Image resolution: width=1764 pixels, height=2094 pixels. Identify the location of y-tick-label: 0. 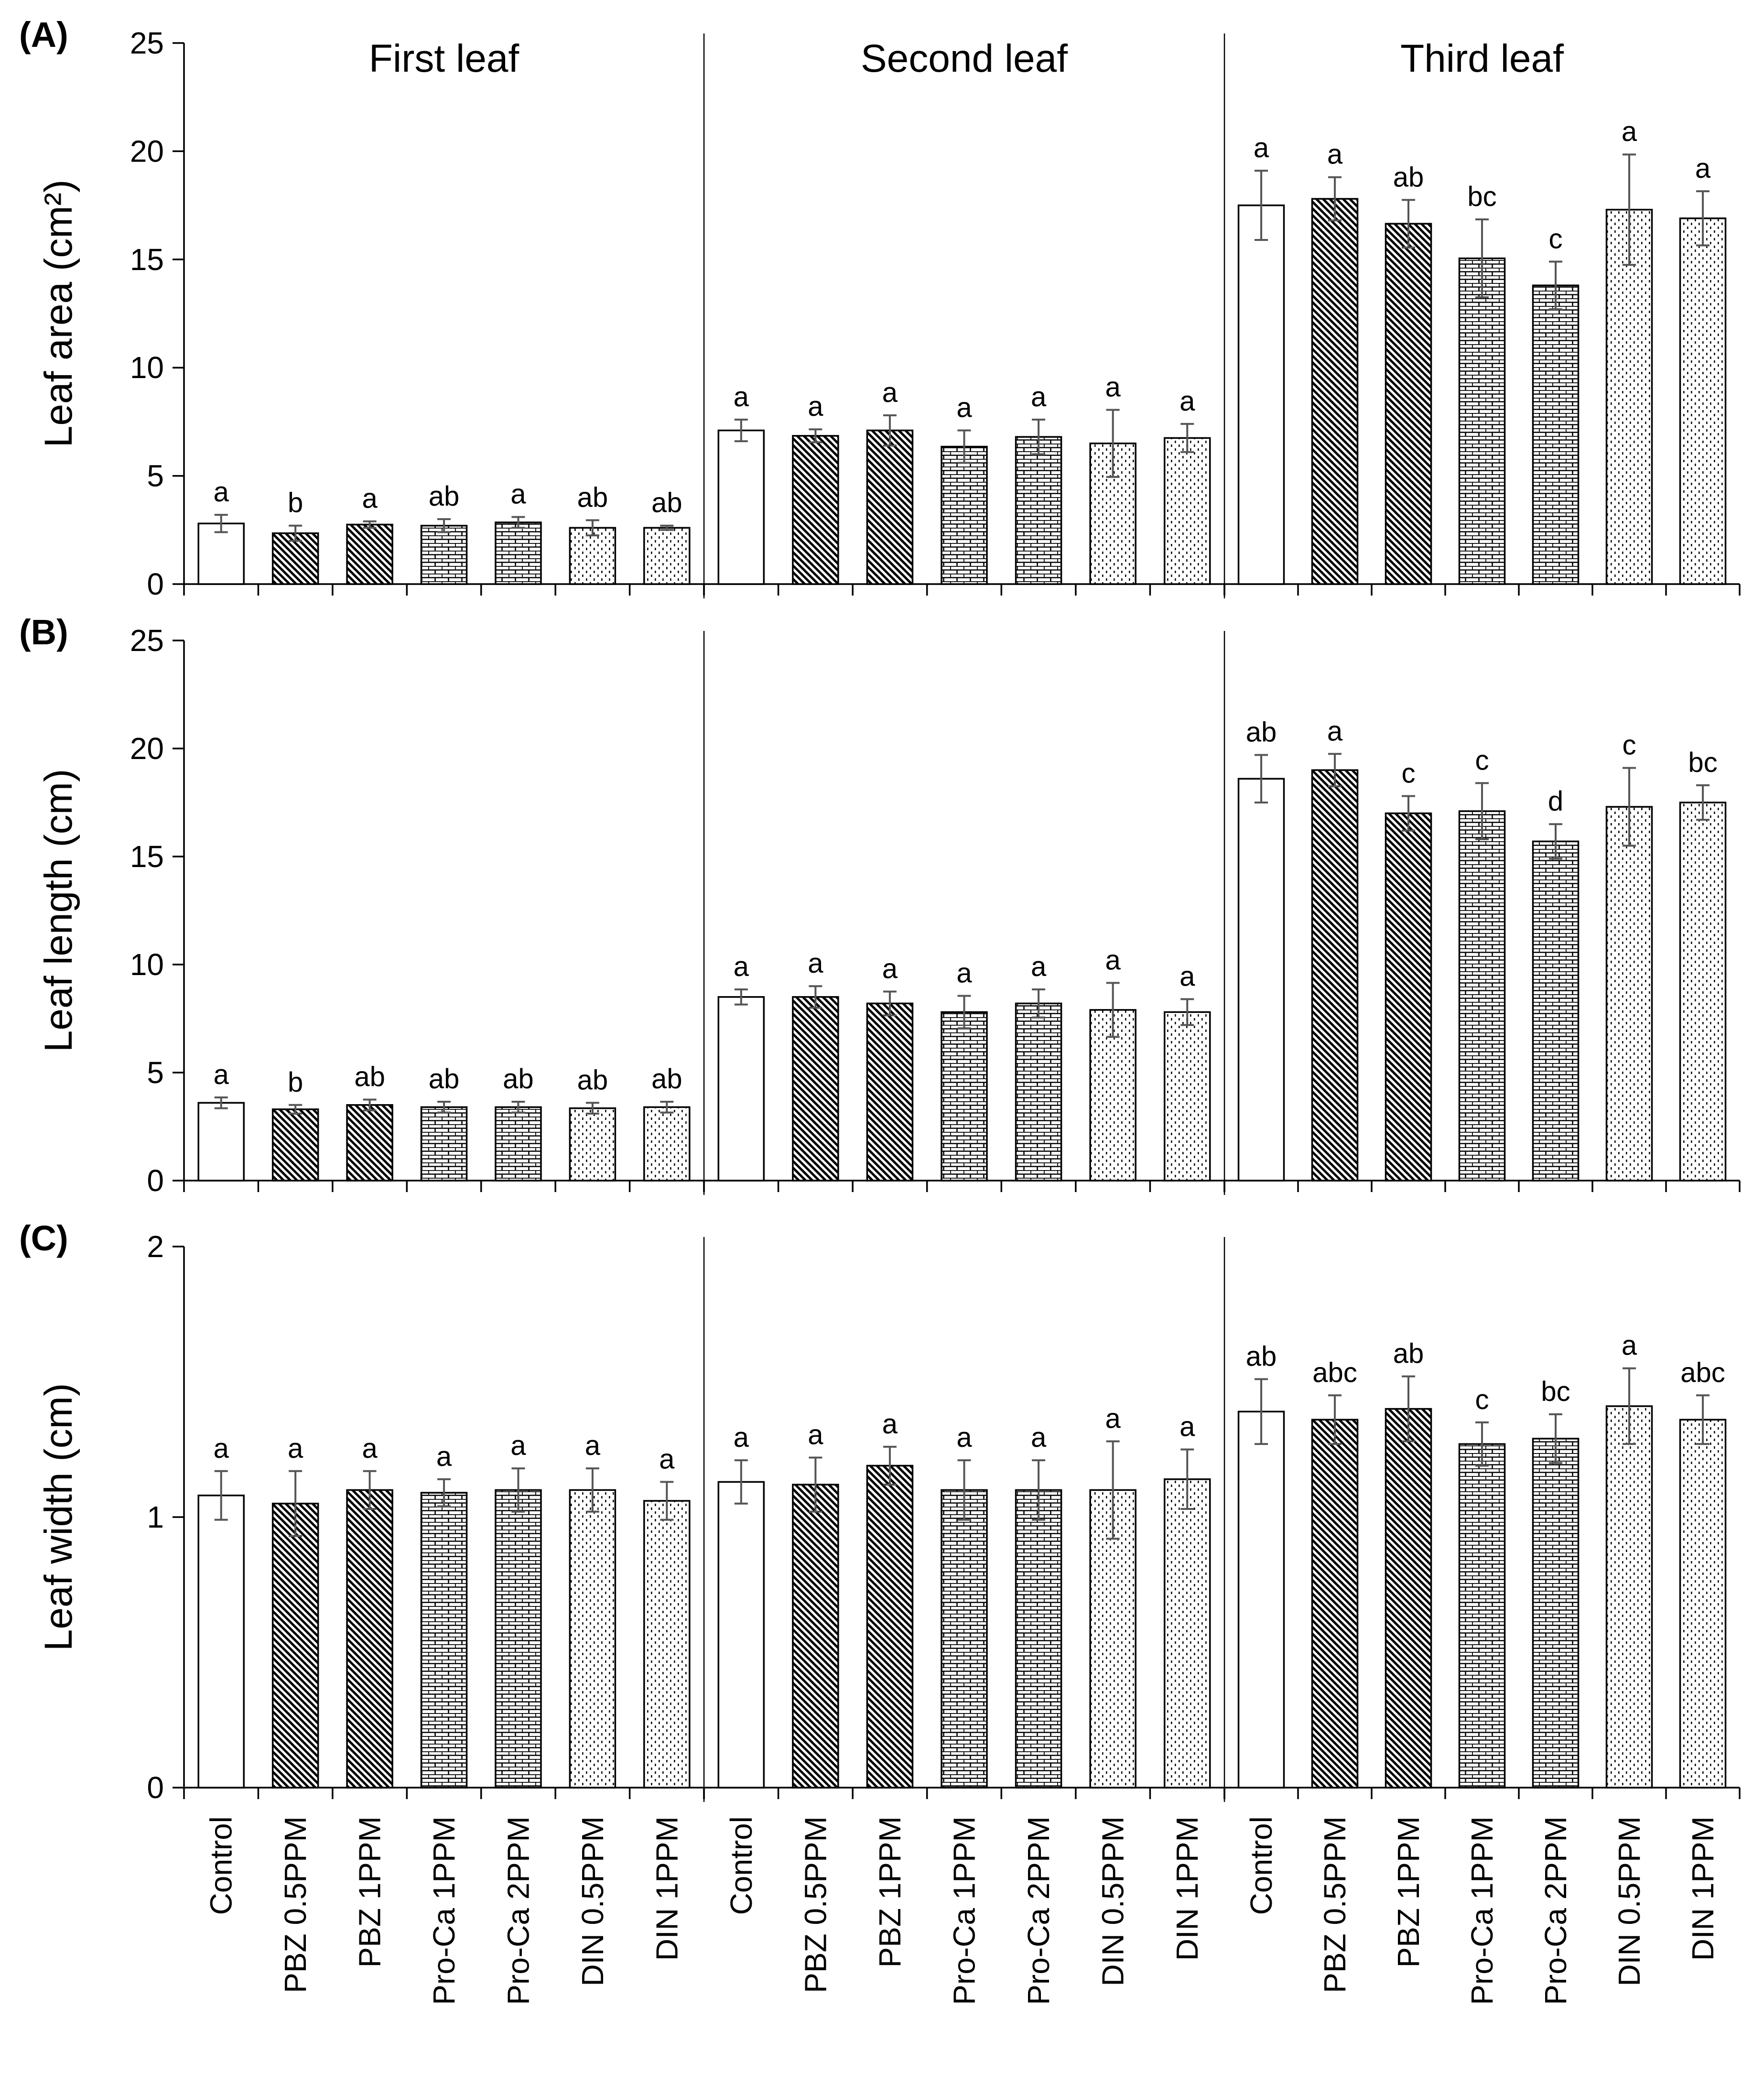
(155, 1180).